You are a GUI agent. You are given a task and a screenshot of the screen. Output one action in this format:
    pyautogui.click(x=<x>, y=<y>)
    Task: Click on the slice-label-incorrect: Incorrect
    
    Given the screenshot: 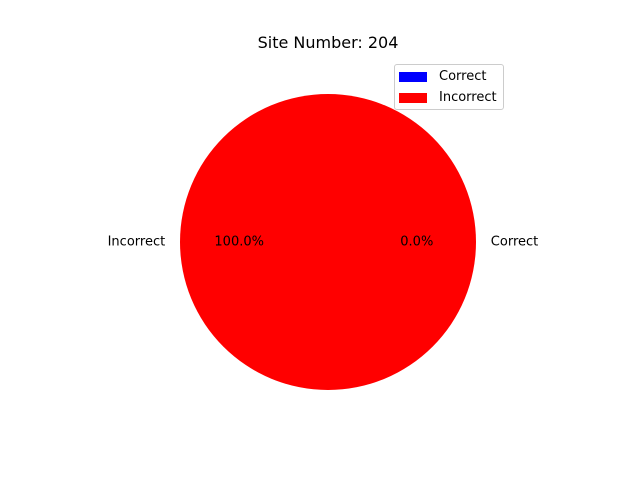 What is the action you would take?
    pyautogui.click(x=137, y=242)
    